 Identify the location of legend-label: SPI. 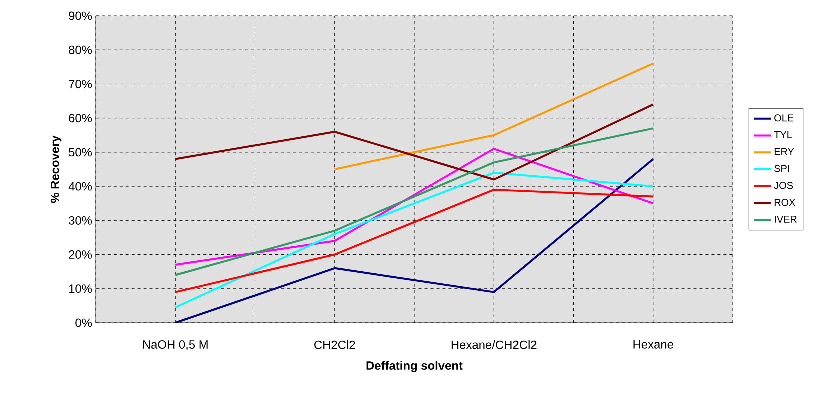
(782, 168).